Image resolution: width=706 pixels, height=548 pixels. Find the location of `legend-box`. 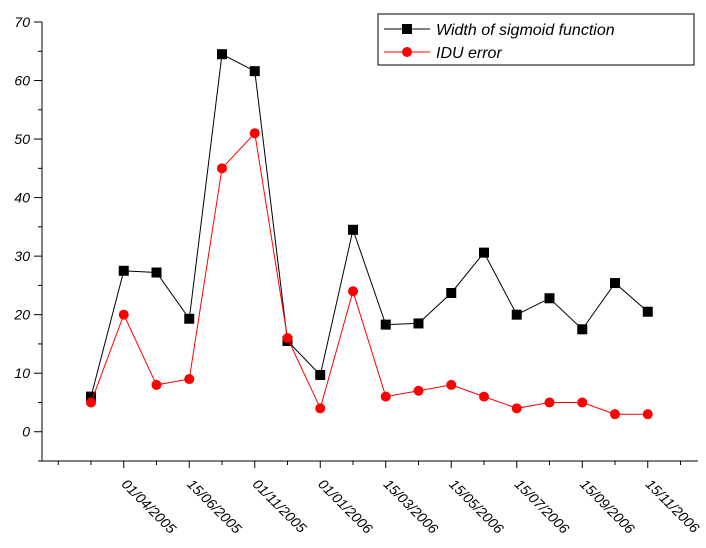

legend-box is located at coordinates (536, 39).